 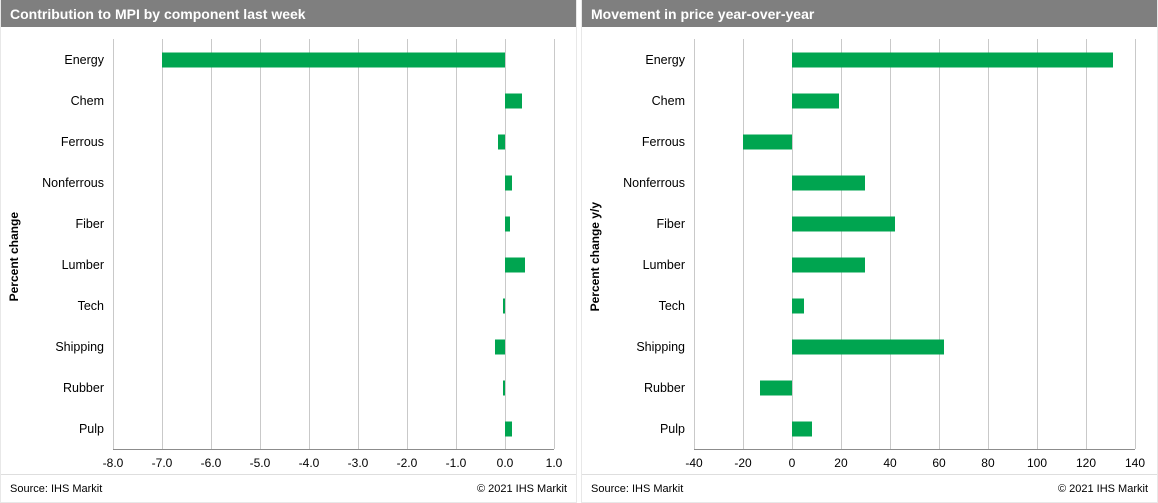 What do you see at coordinates (90, 306) in the screenshot?
I see `category-label-tech: Tech` at bounding box center [90, 306].